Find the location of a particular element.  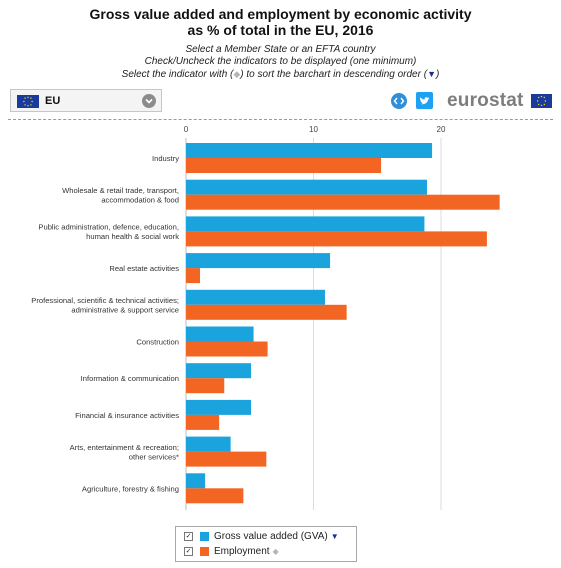

embed-code-icon is located at coordinates (399, 101).